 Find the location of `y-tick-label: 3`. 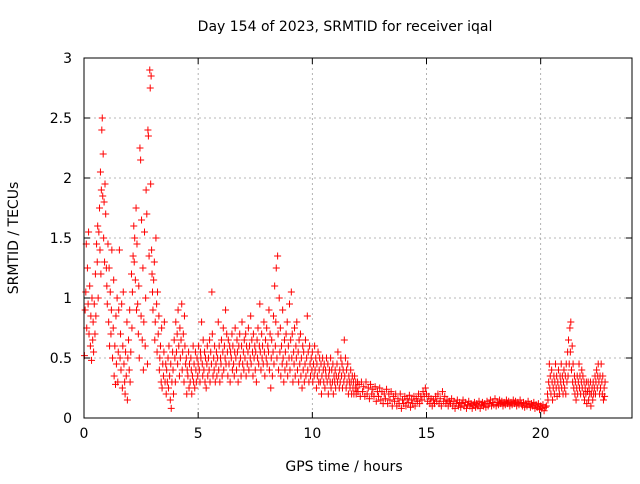

y-tick-label: 3 is located at coordinates (67, 59).